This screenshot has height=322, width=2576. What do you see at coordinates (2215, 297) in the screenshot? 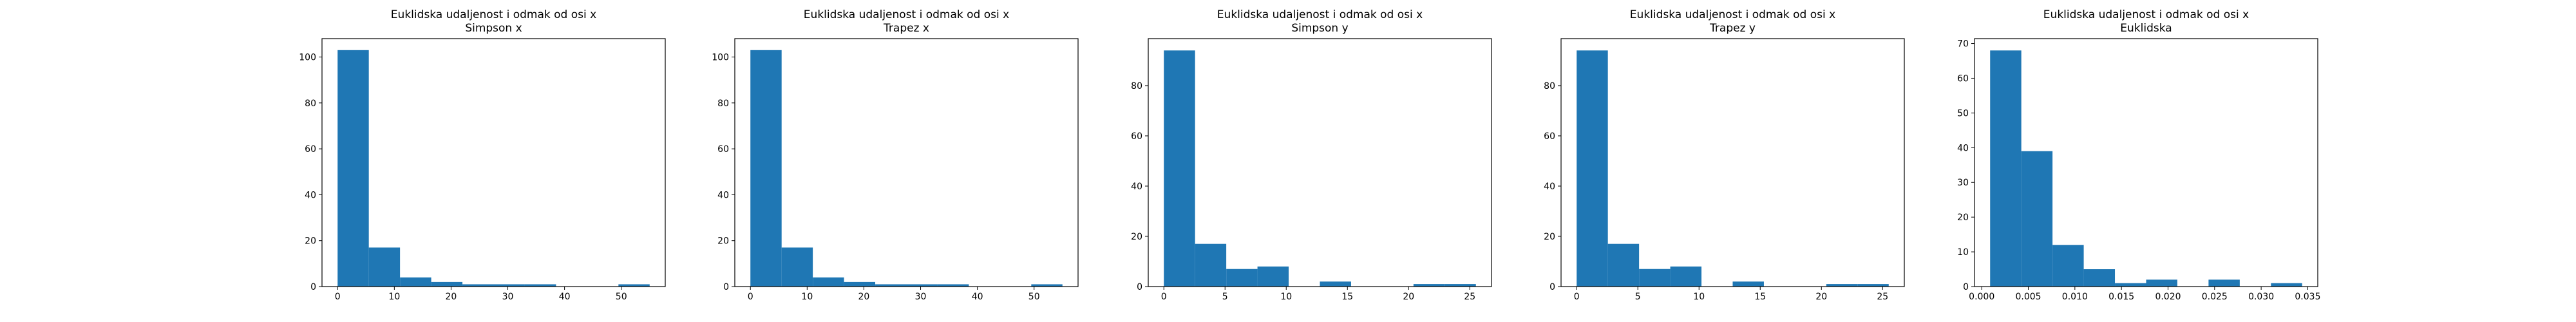
I see `x-tick-label: 0.025` at bounding box center [2215, 297].